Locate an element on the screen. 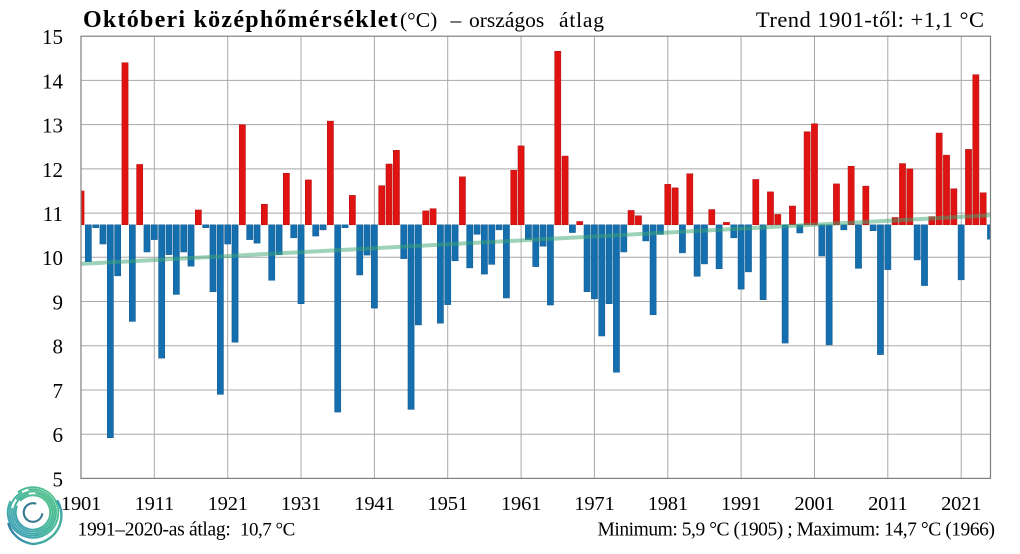 The height and width of the screenshot is (554, 1020). svg-text: 2011 is located at coordinates (887, 504).